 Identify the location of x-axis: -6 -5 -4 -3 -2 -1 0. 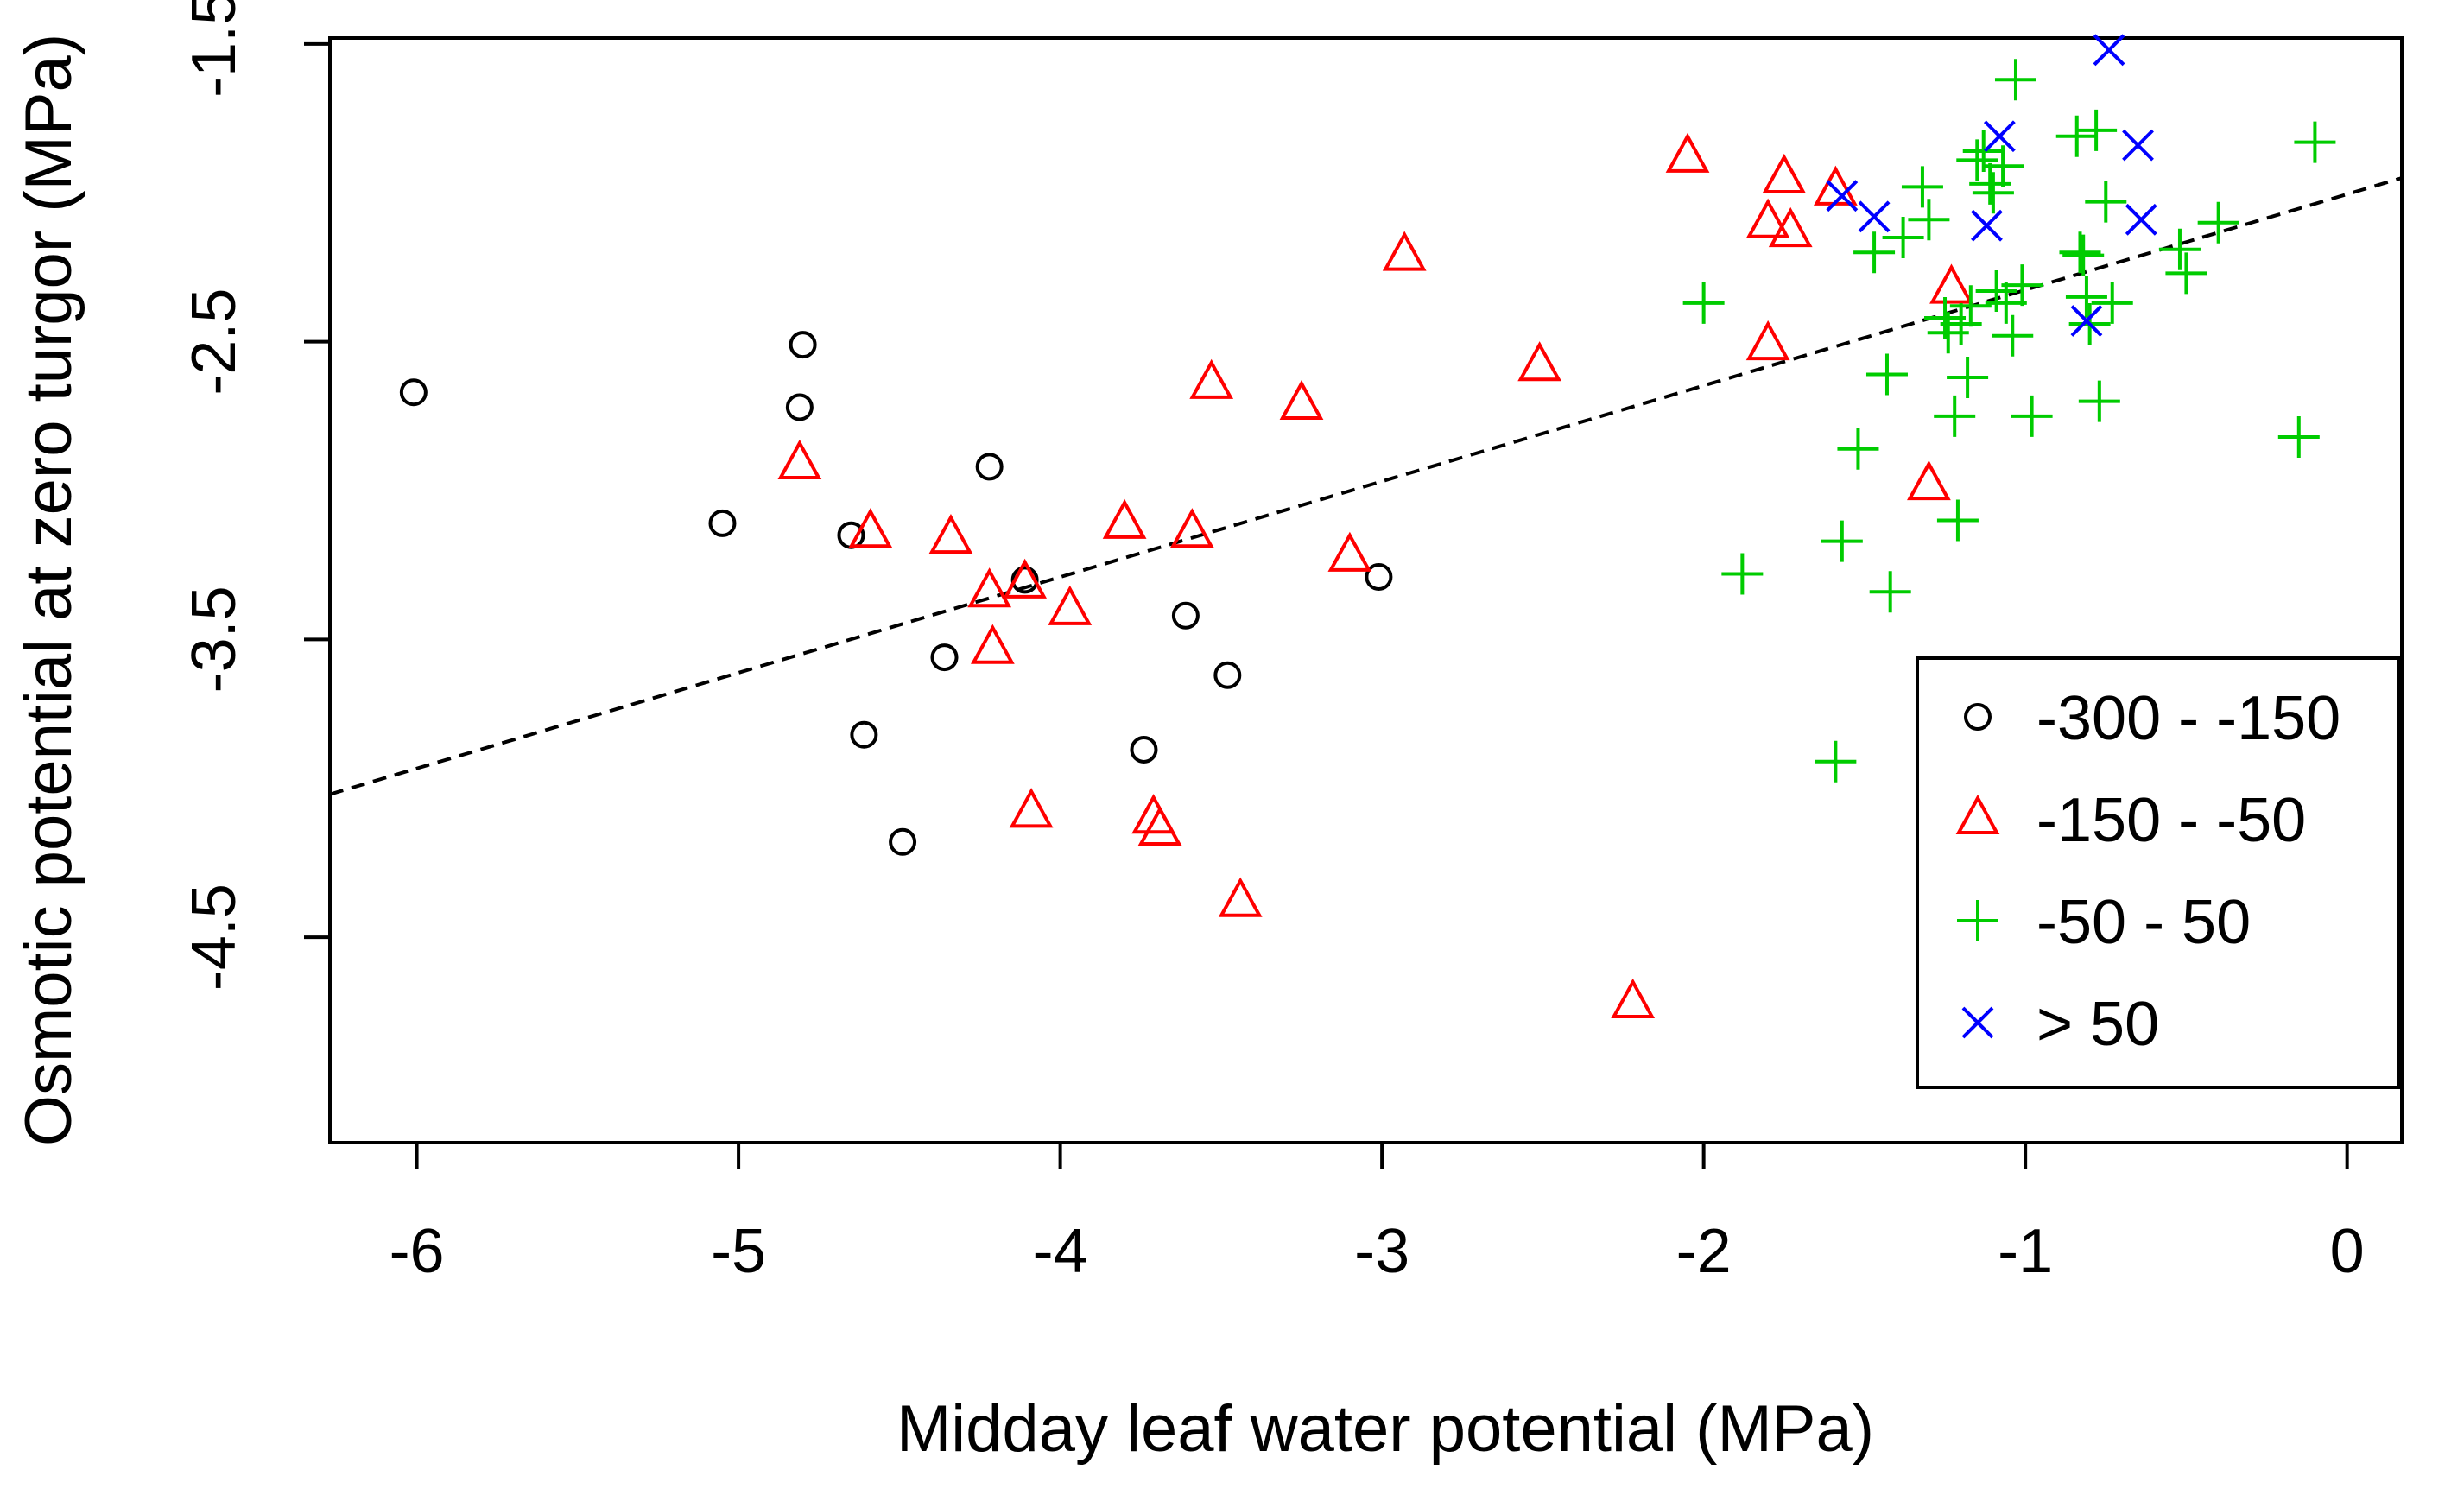
(1377, 1214).